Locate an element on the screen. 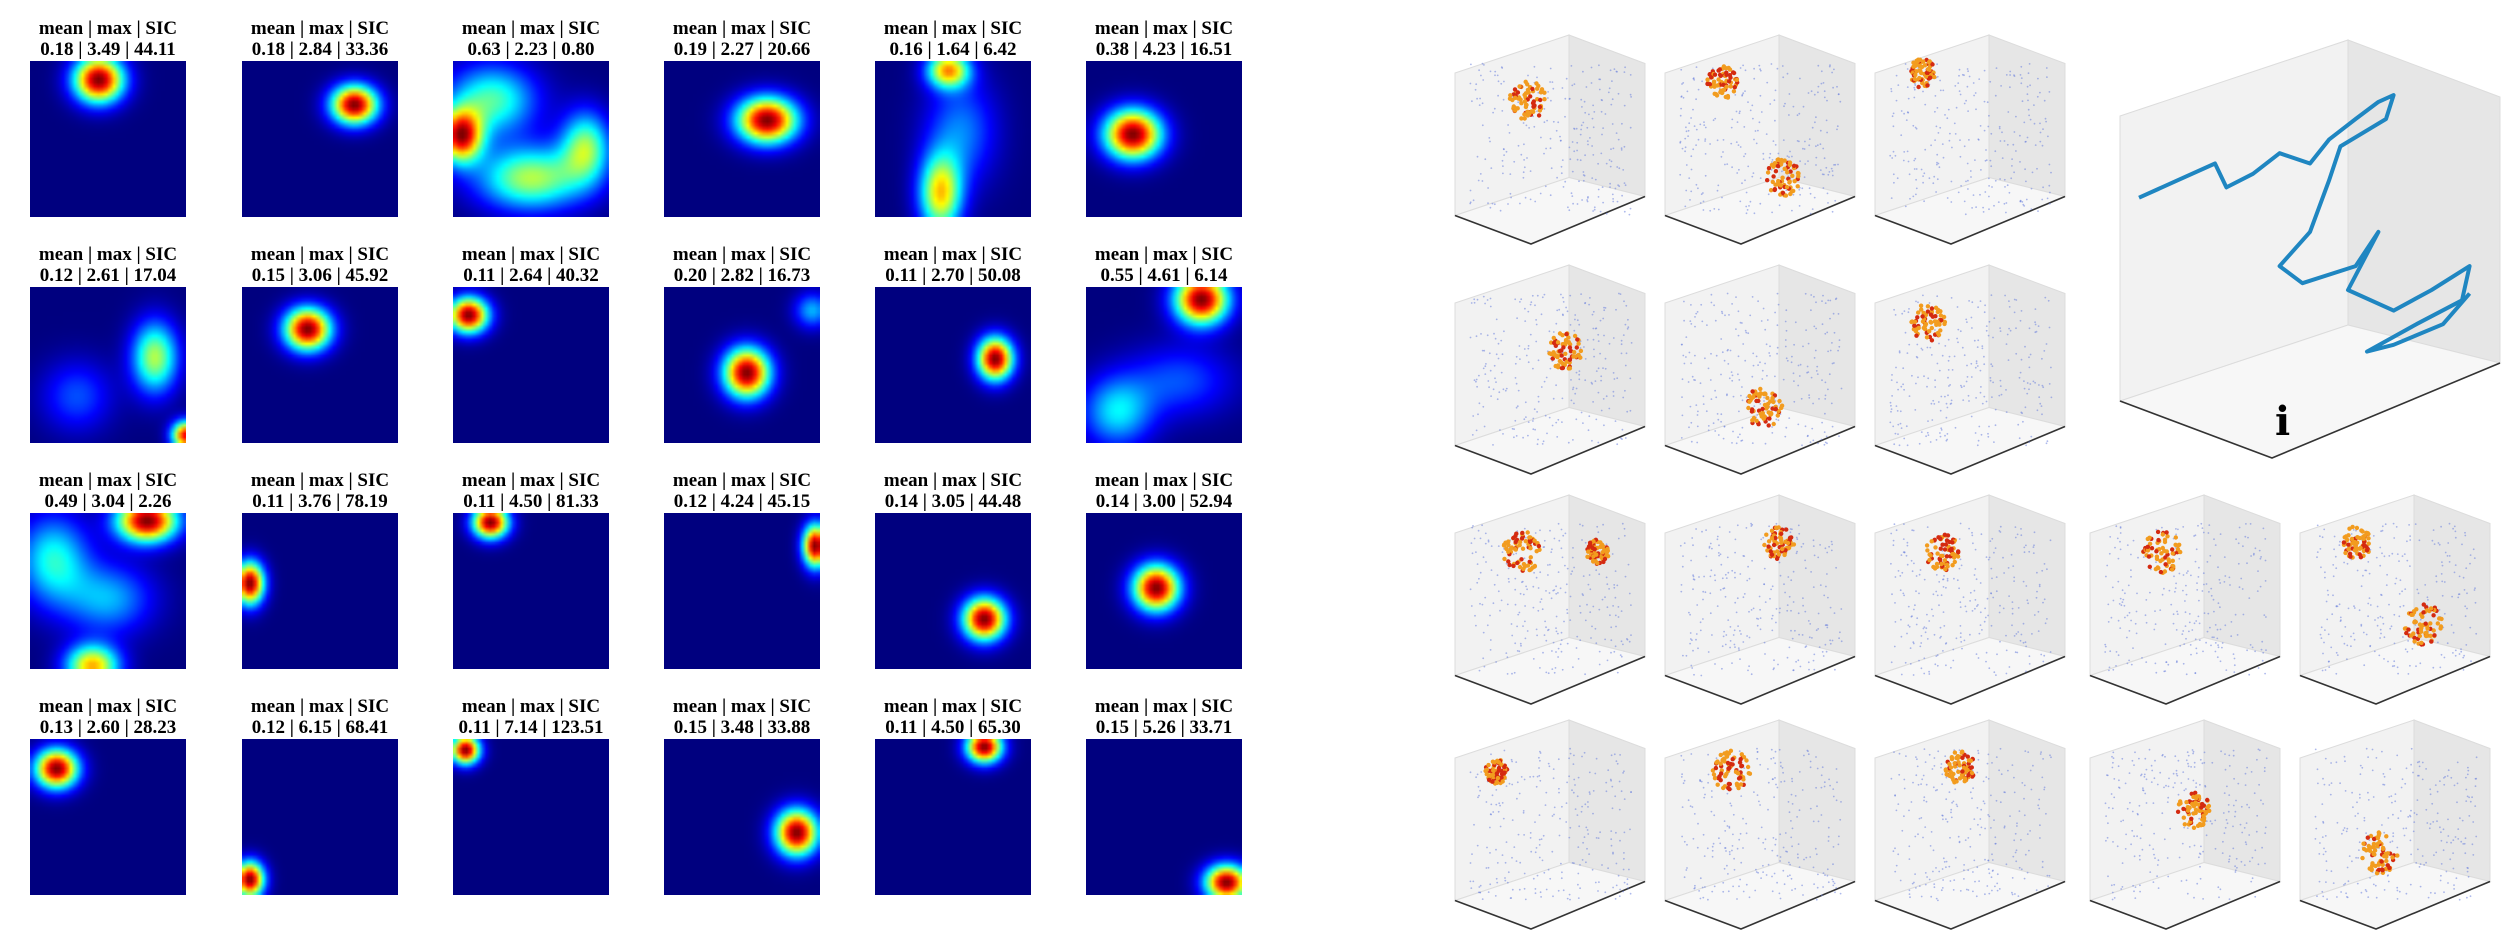 Image resolution: width=2511 pixels, height=931 pixels. cube-face is located at coordinates (1607, 346).